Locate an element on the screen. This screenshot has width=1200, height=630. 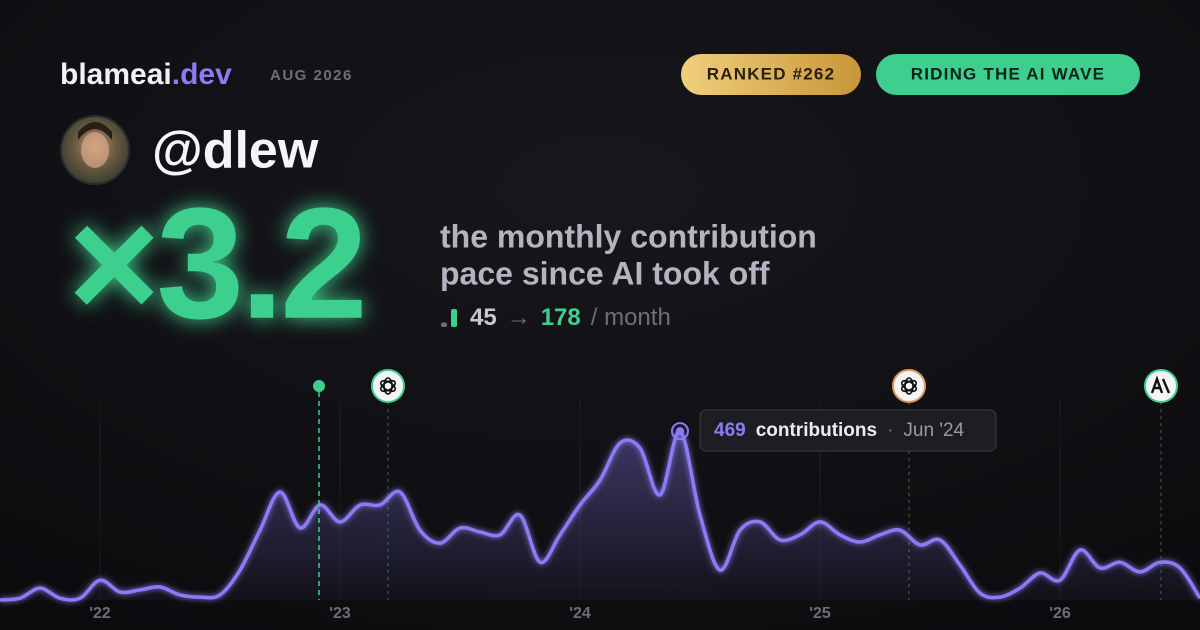
avatar-face is located at coordinates (95, 150).